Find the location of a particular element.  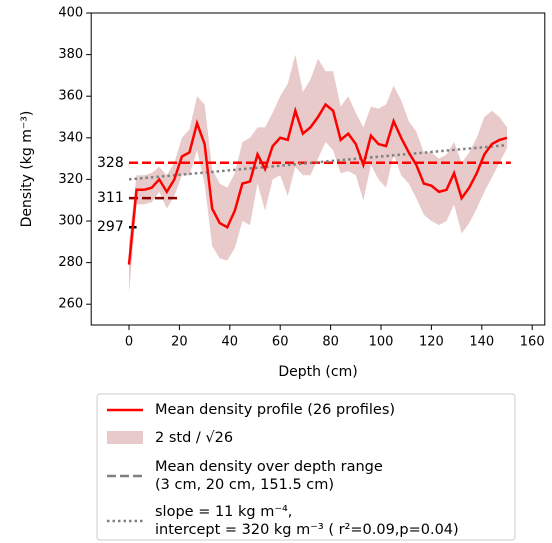

y-tick-label: 320 is located at coordinates (70, 179).